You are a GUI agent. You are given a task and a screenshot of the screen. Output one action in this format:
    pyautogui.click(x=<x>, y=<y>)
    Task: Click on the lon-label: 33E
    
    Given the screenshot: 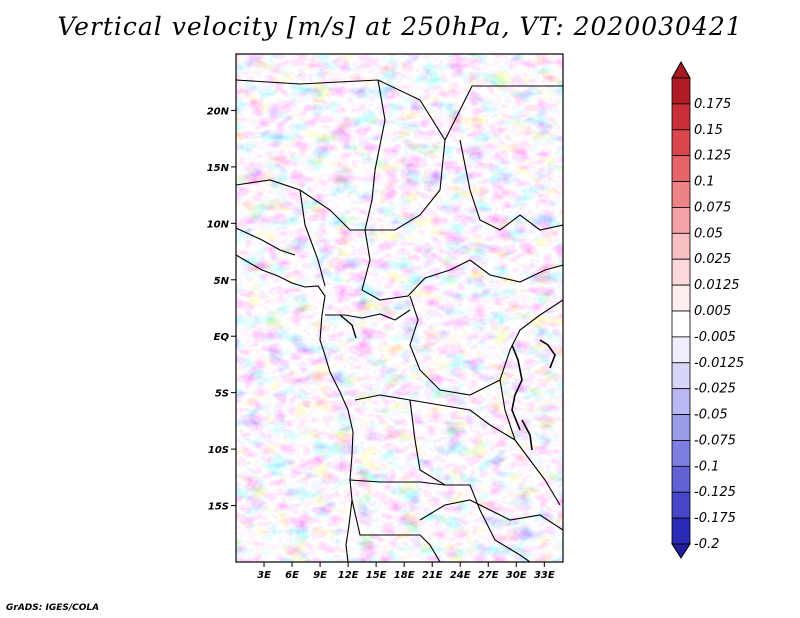 What is the action you would take?
    pyautogui.click(x=544, y=575)
    